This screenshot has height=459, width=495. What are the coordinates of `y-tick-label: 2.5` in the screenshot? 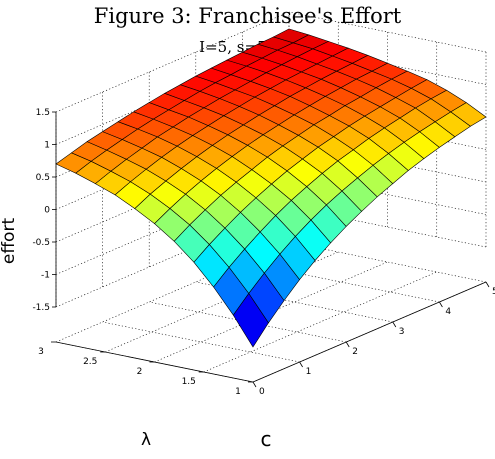 It's located at (90, 362).